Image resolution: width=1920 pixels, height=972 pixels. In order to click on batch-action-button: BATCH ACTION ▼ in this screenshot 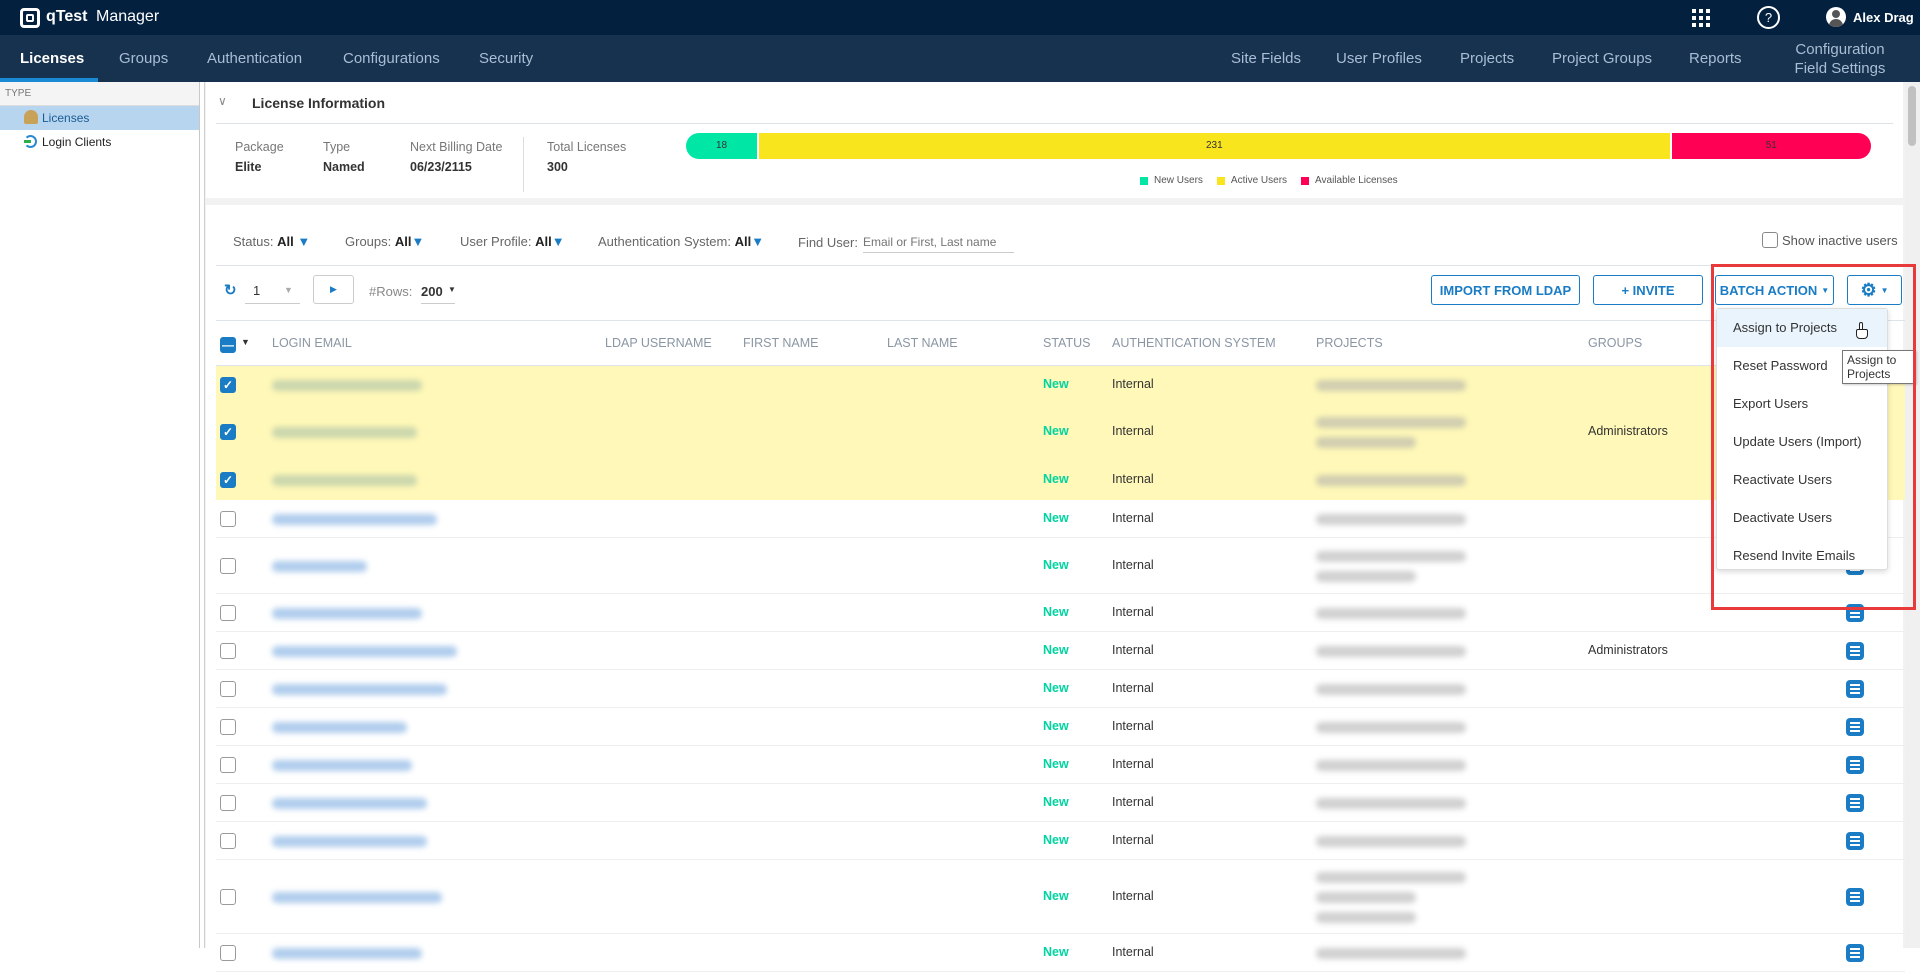, I will do `click(1774, 290)`.